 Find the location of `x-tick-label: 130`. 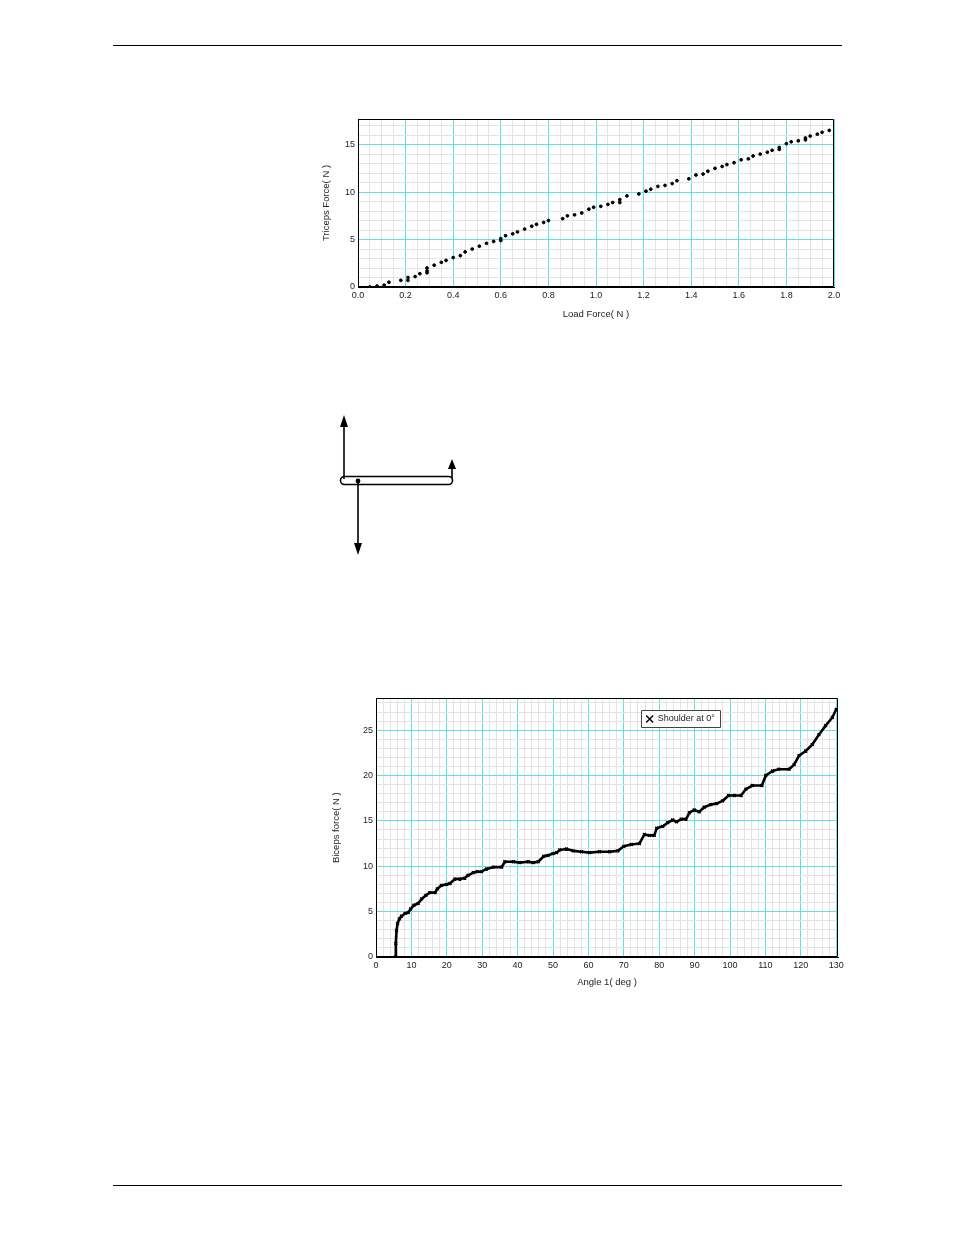

x-tick-label: 130 is located at coordinates (836, 964).